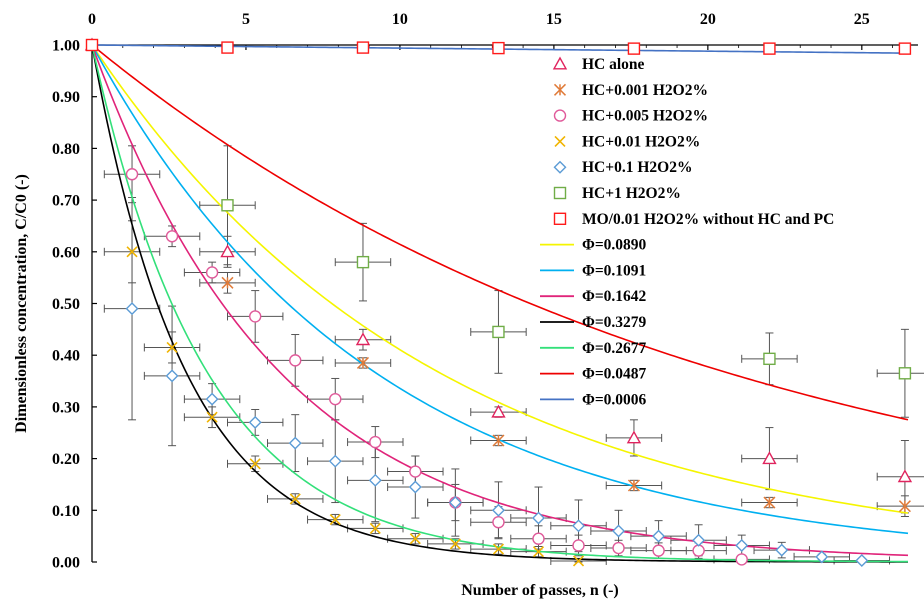  Describe the element at coordinates (66, 97) in the screenshot. I see `y-tick-label: 0.90` at that location.